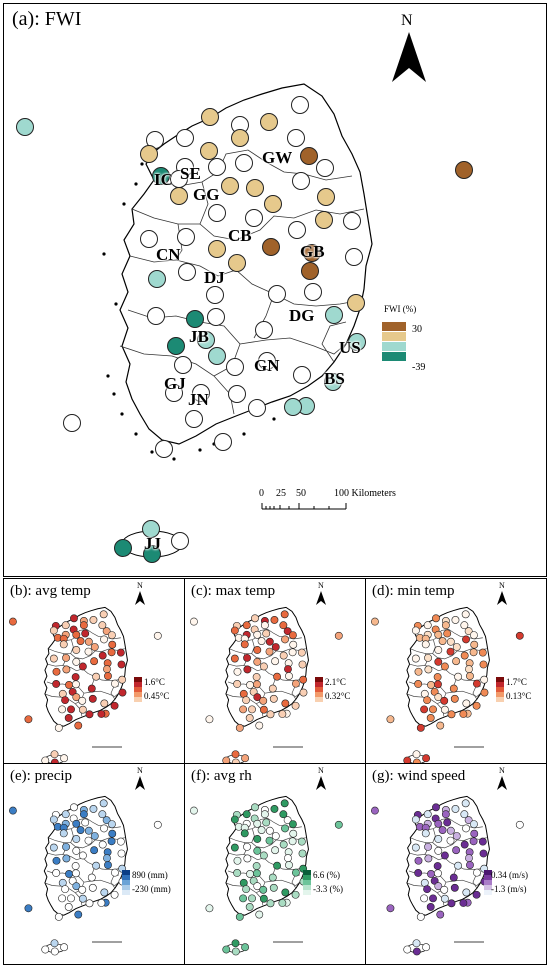 The height and width of the screenshot is (968, 550). Describe the element at coordinates (365, 493) in the screenshot. I see `scale-tick-100: 100 Kilometers` at that location.